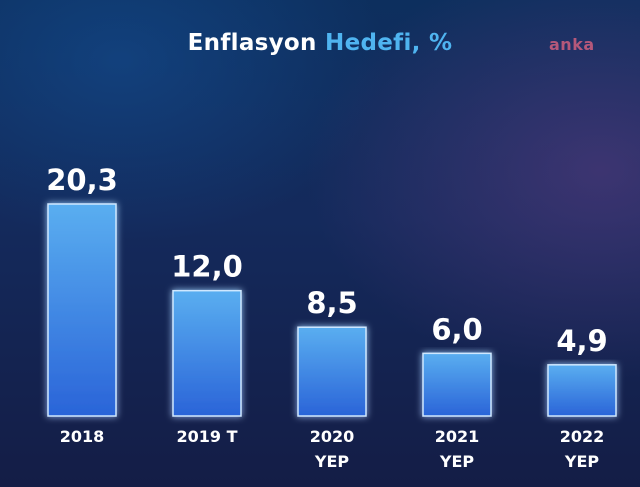 The height and width of the screenshot is (487, 640). Describe the element at coordinates (389, 43) in the screenshot. I see `chart-title-part2: Hedefi, %` at that location.